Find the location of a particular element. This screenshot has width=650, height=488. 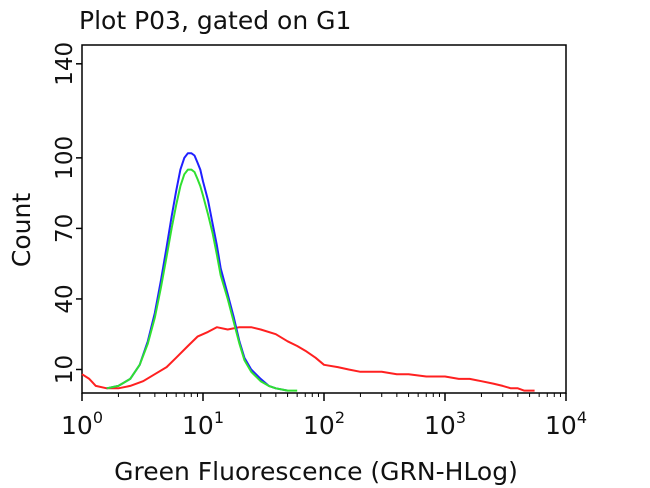

y-tick-label: 70 is located at coordinates (65, 228).